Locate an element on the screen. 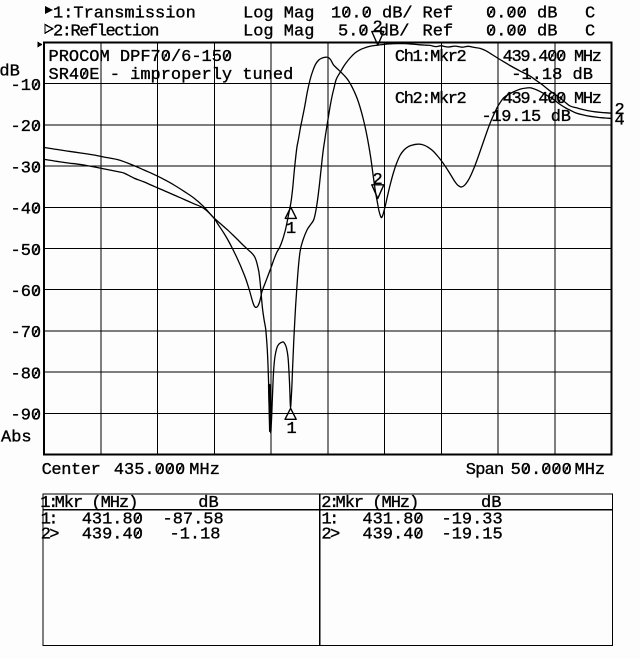 The width and height of the screenshot is (640, 659). svg-text: PROCOM DPF70/6-150 is located at coordinates (141, 57).